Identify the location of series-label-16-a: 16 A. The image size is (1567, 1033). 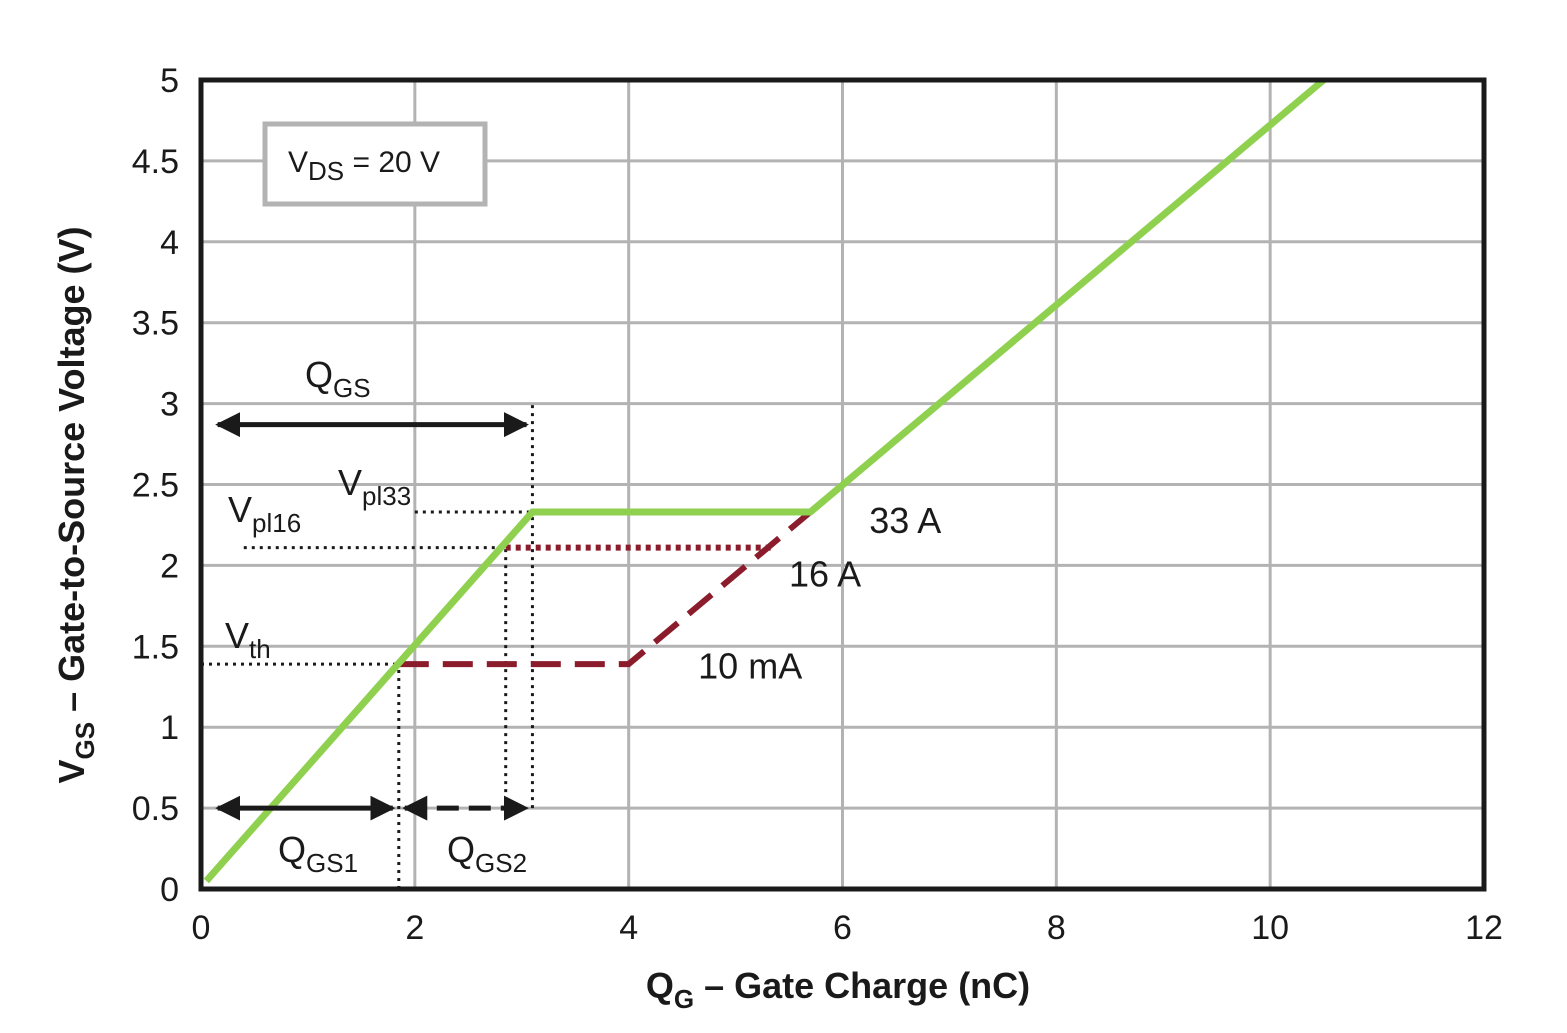
(825, 573).